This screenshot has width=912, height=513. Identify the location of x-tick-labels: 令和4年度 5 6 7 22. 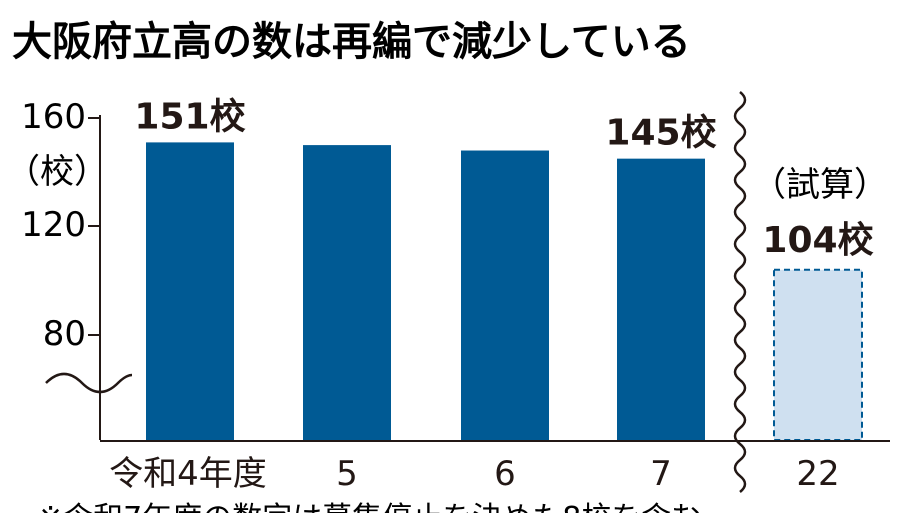
(474, 474).